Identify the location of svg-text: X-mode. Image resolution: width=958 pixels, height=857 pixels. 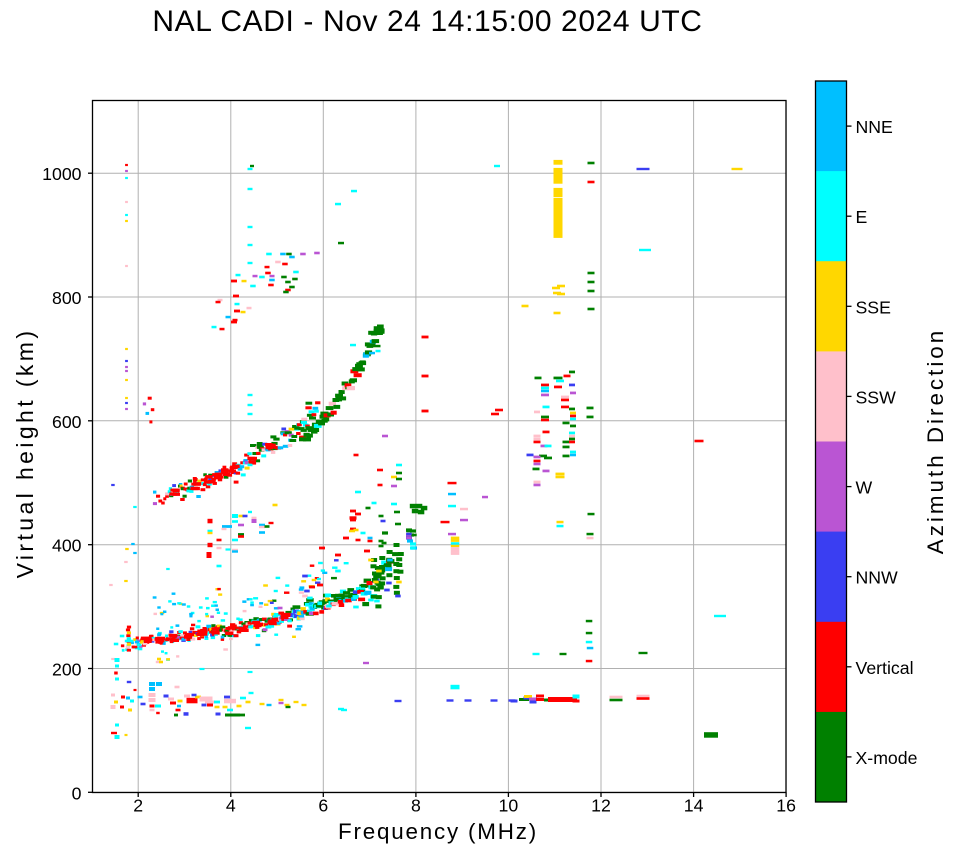
(887, 758).